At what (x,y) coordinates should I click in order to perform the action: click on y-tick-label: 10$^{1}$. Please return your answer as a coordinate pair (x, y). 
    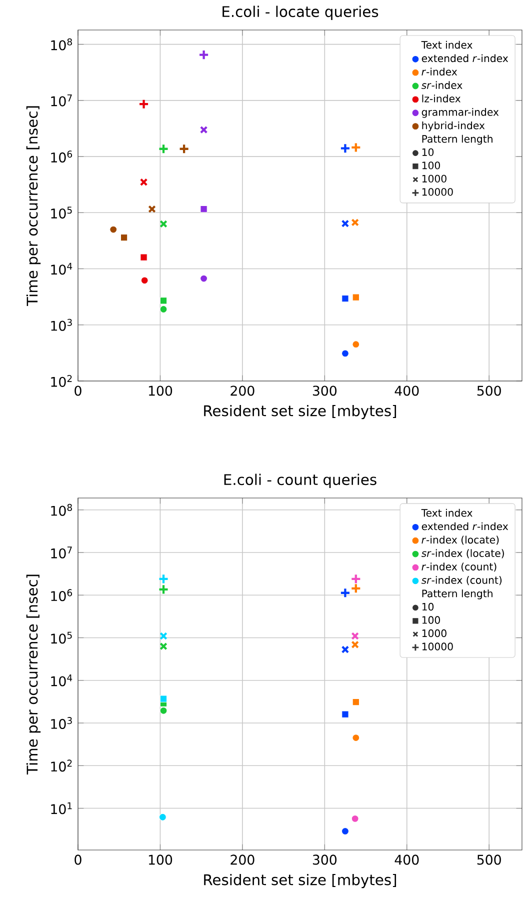
    Looking at the image, I should click on (61, 808).